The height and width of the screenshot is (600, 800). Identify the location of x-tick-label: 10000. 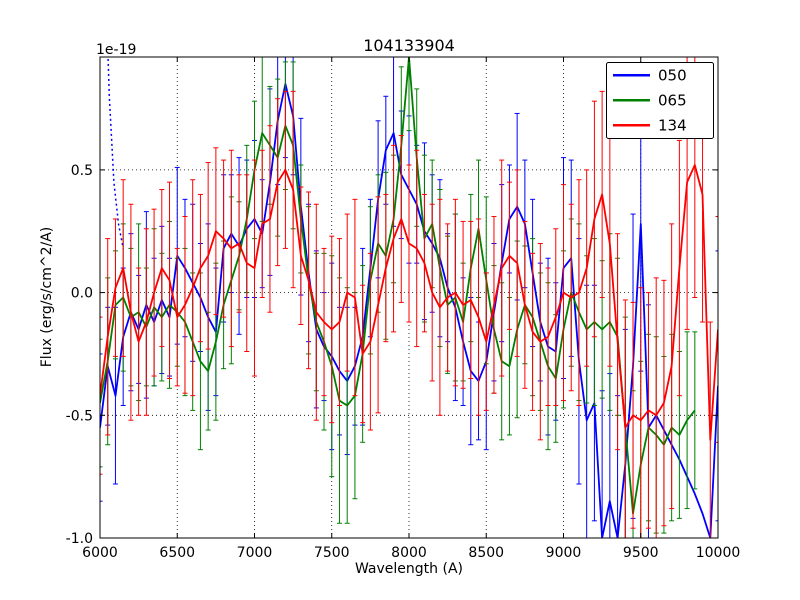
(718, 553).